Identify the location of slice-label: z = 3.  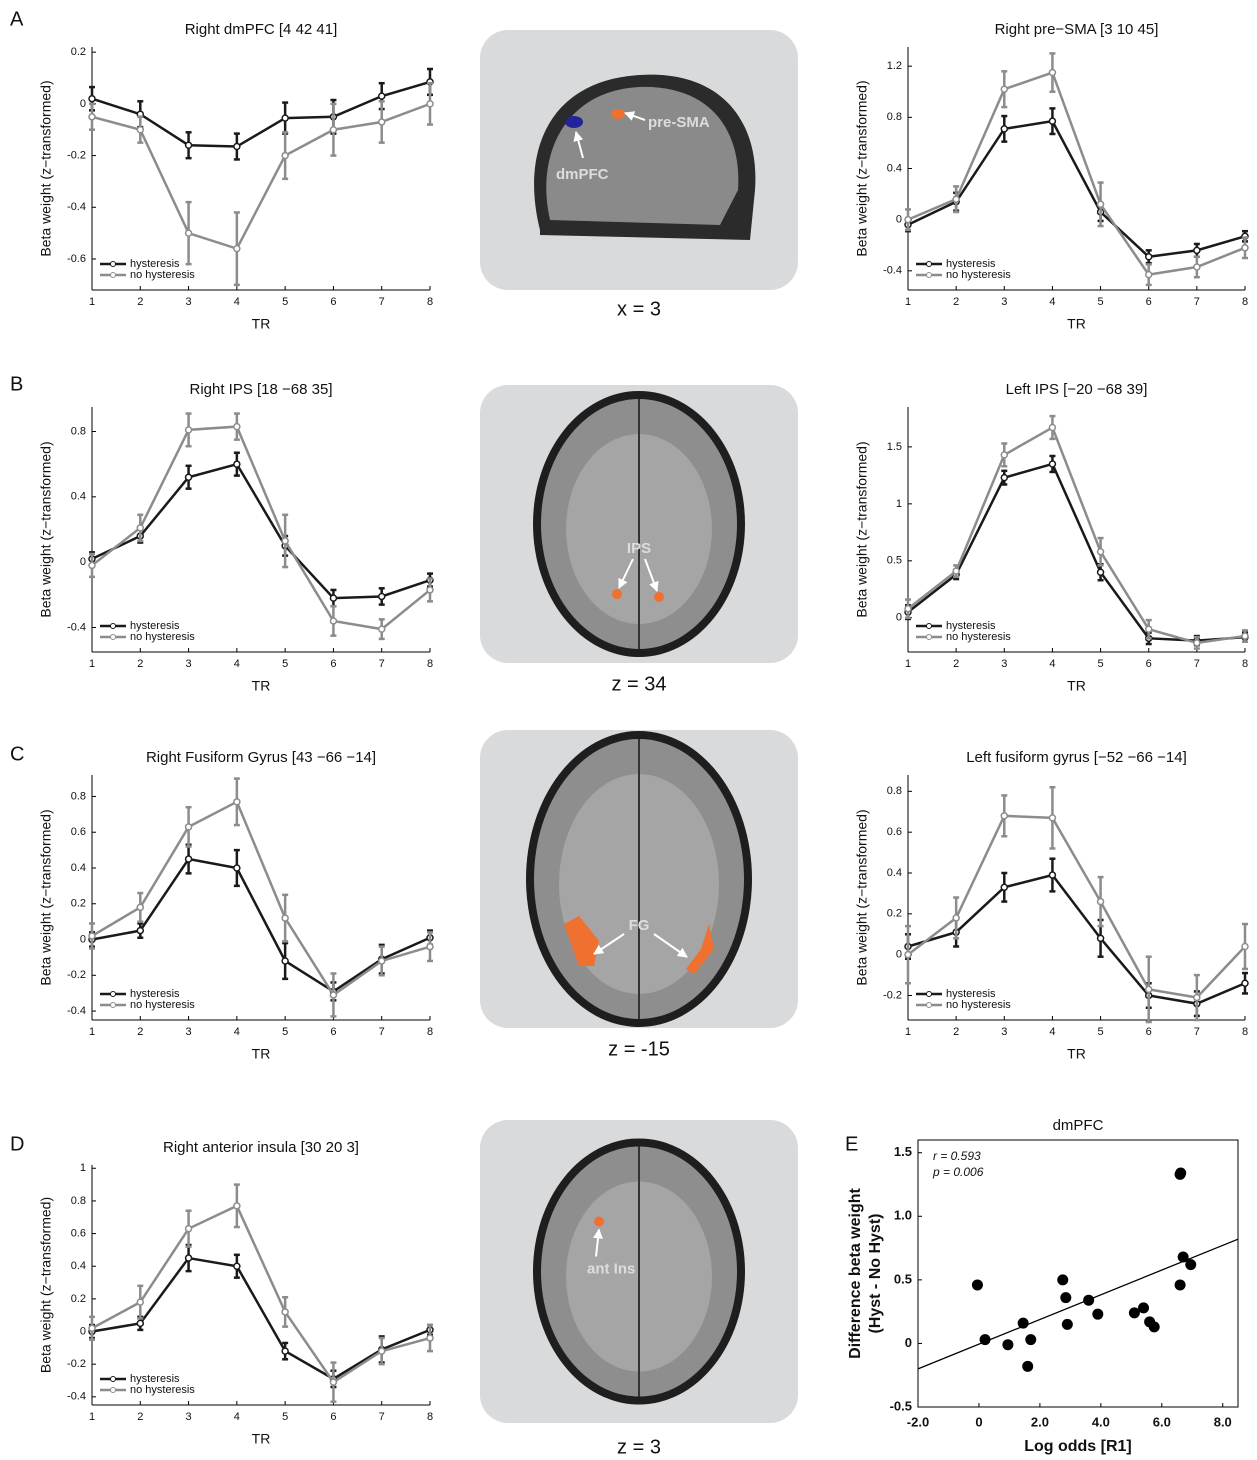
(639, 1447).